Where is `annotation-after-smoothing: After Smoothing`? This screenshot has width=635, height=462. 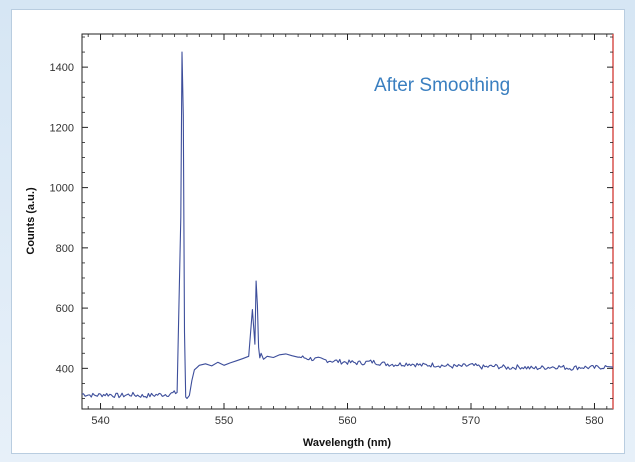 annotation-after-smoothing: After Smoothing is located at coordinates (442, 85).